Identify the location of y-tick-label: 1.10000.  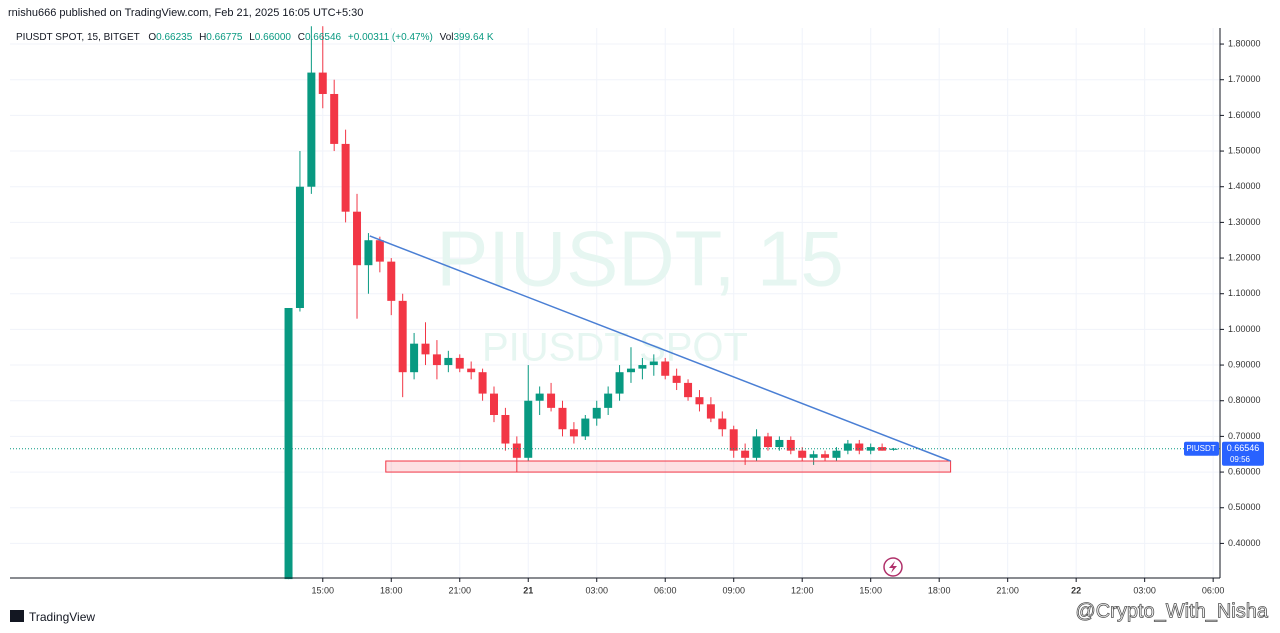
(1244, 293).